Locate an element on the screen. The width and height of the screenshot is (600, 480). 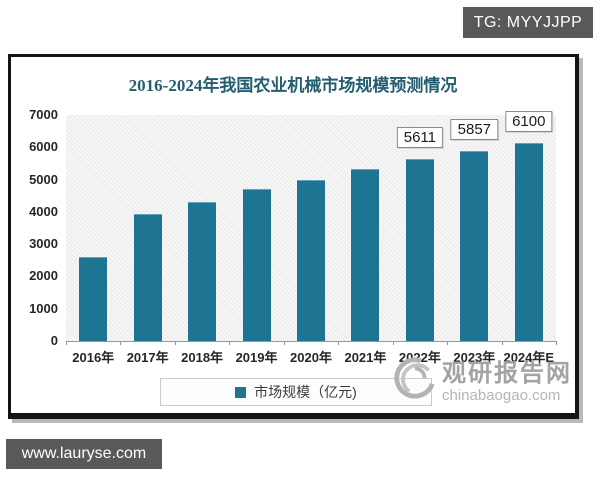
y-axis-tick-label: 0 is located at coordinates (54, 340).